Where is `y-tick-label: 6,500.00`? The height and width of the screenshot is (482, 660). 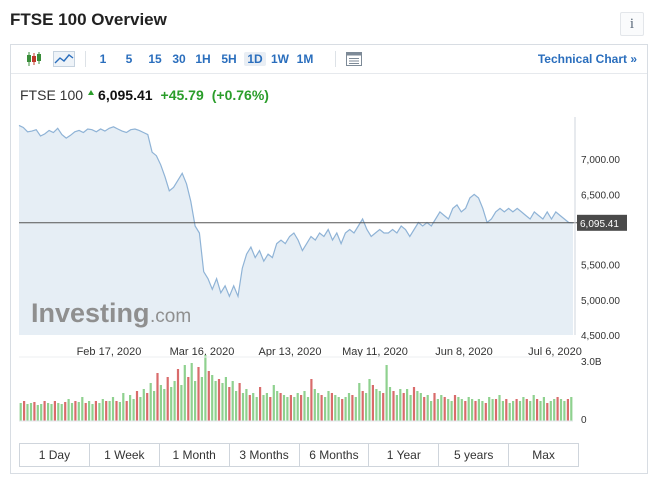 y-tick-label: 6,500.00 is located at coordinates (600, 195).